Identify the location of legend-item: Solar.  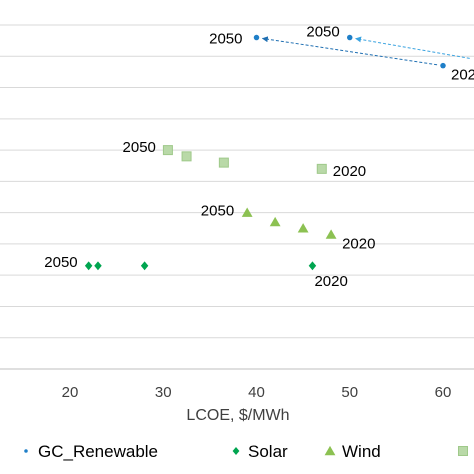
(260, 451).